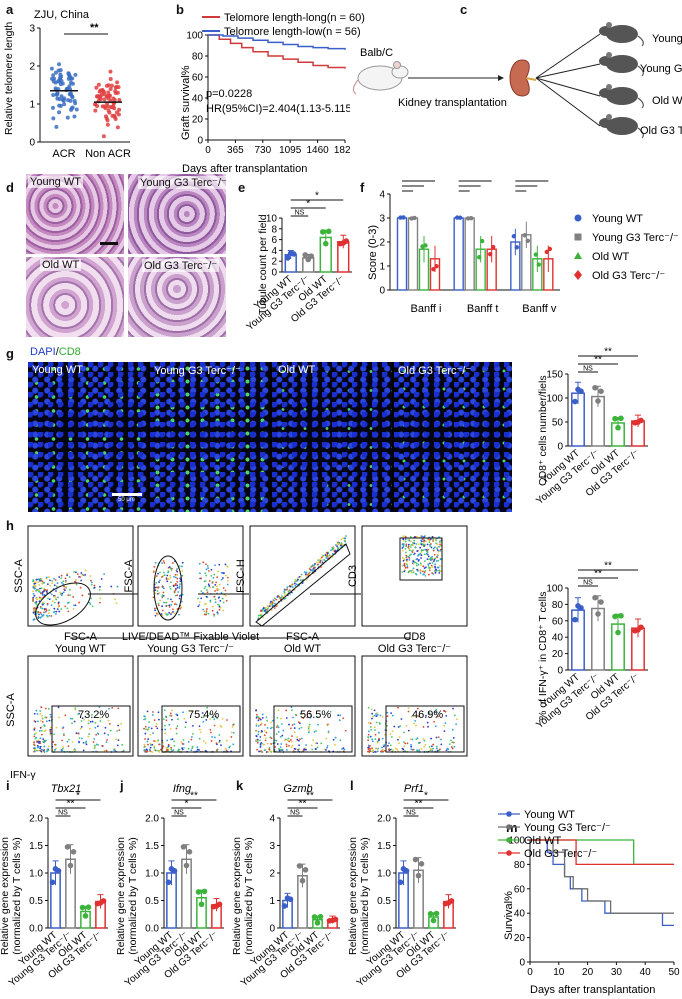 The width and height of the screenshot is (682, 999). I want to click on chart-k-ytick-label: 1, so click(272, 901).